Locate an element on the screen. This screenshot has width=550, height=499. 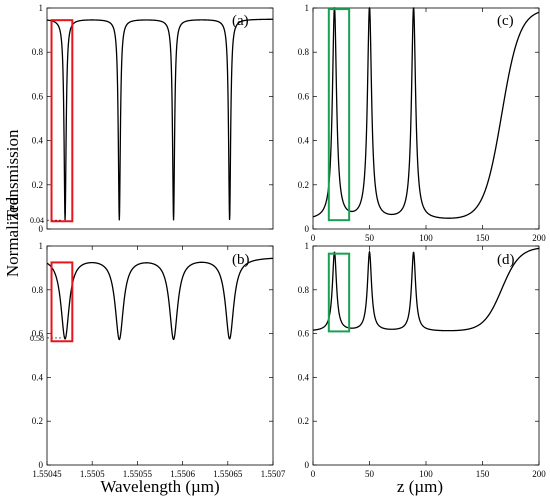
extra-y-tick-label: 0.58 is located at coordinates (37, 338).